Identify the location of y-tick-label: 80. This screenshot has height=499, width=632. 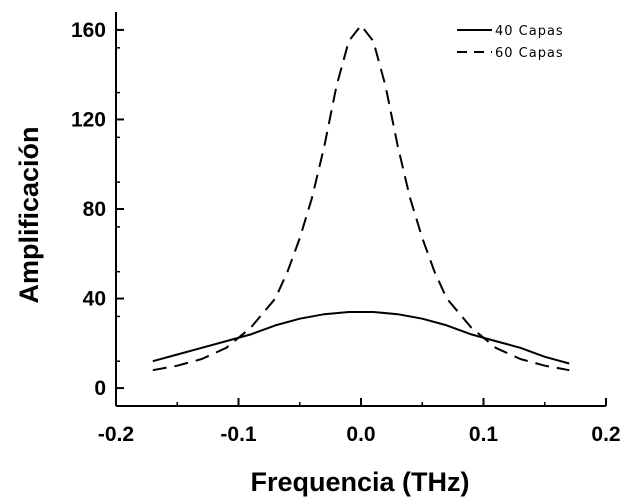
(94, 209).